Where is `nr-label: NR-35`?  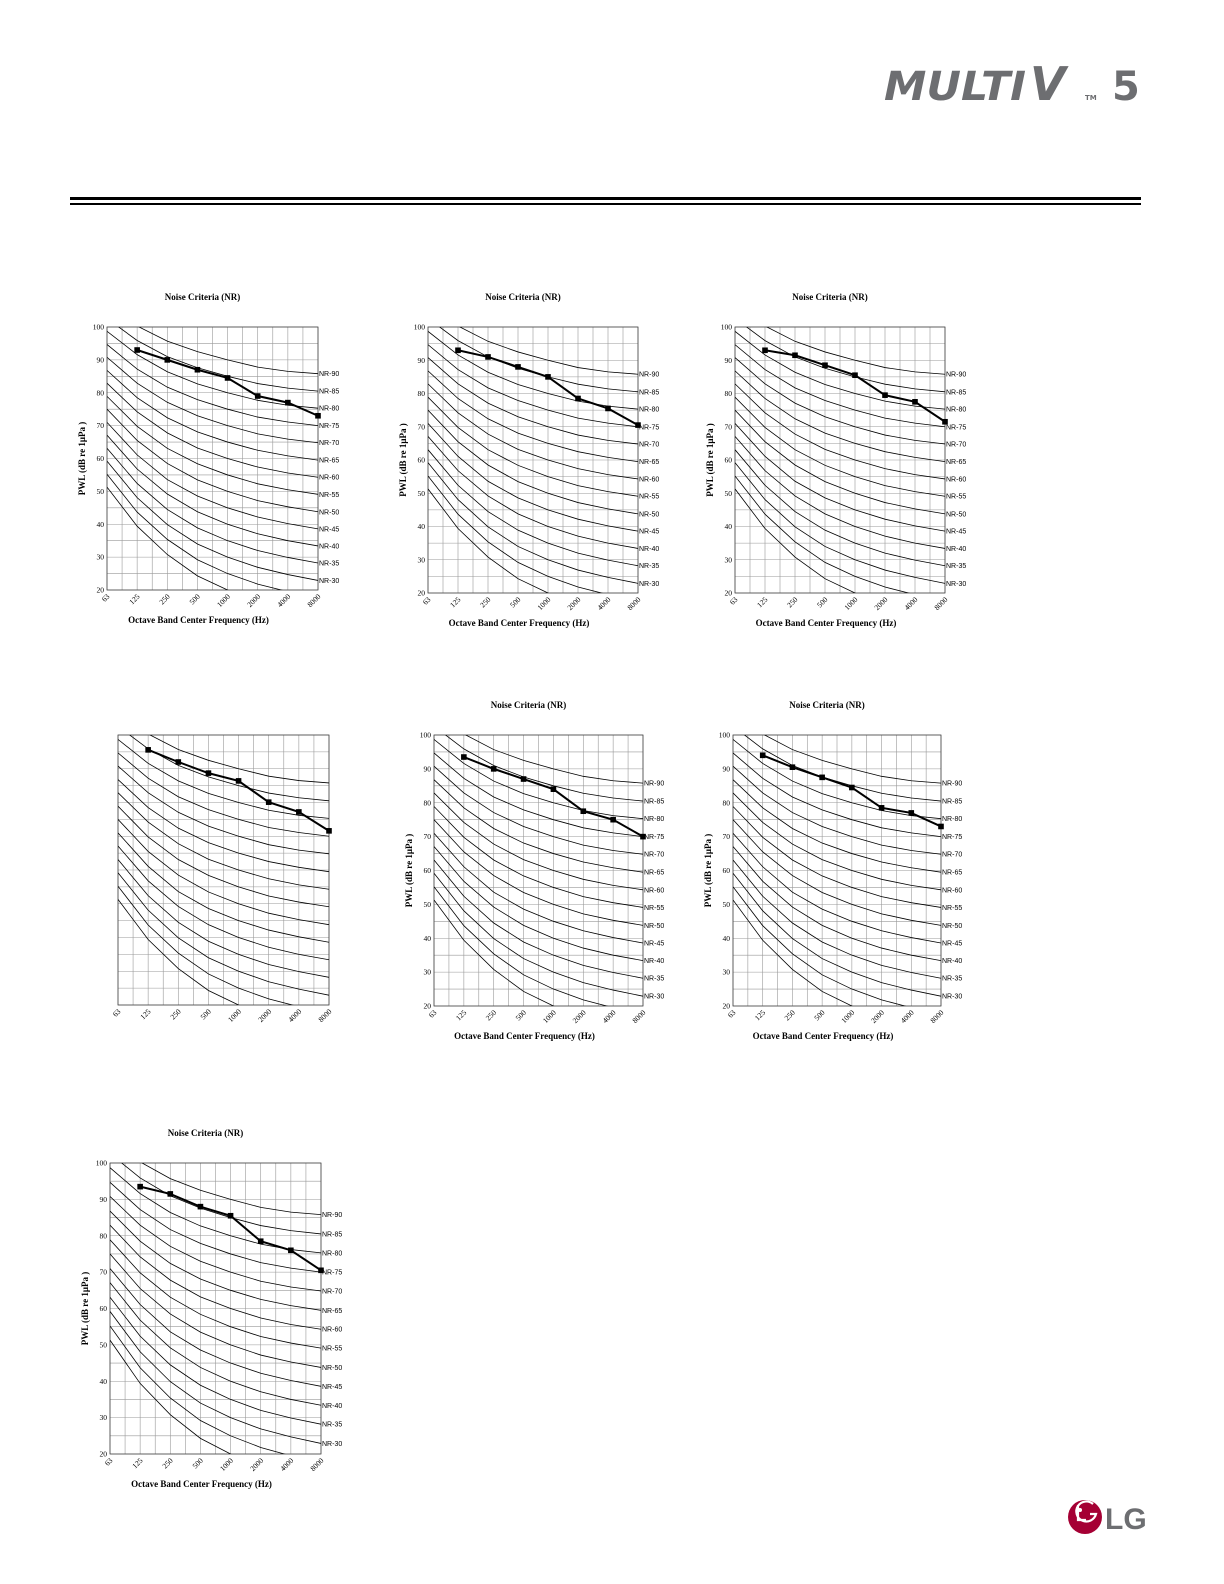 nr-label: NR-35 is located at coordinates (649, 566).